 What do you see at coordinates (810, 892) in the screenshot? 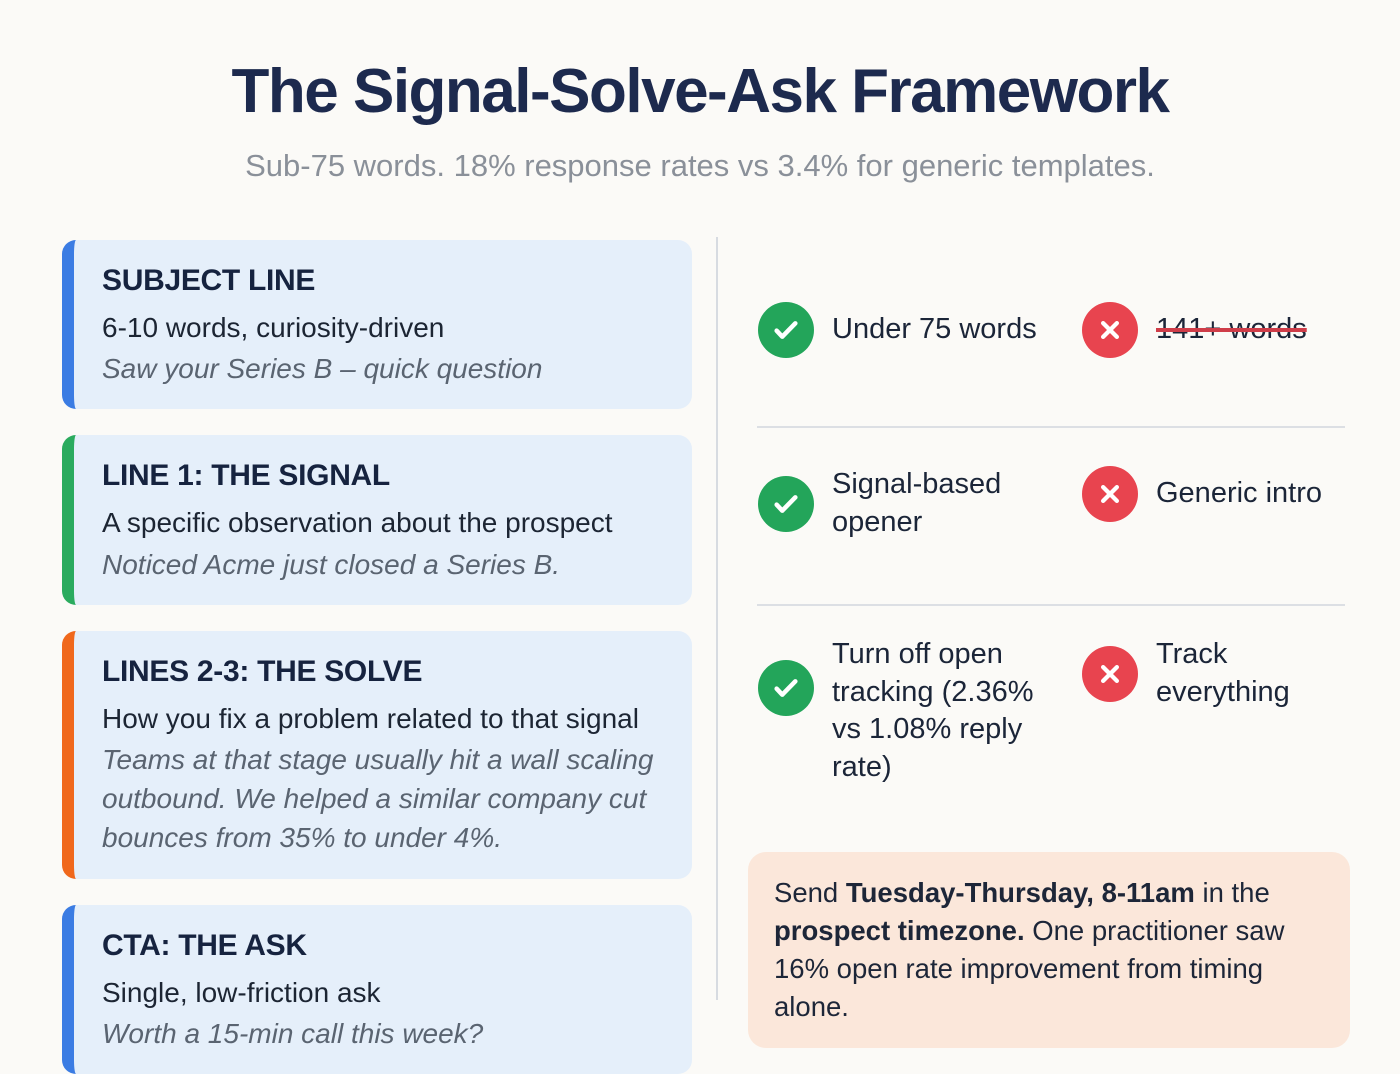
I see `tip-segment: Send` at bounding box center [810, 892].